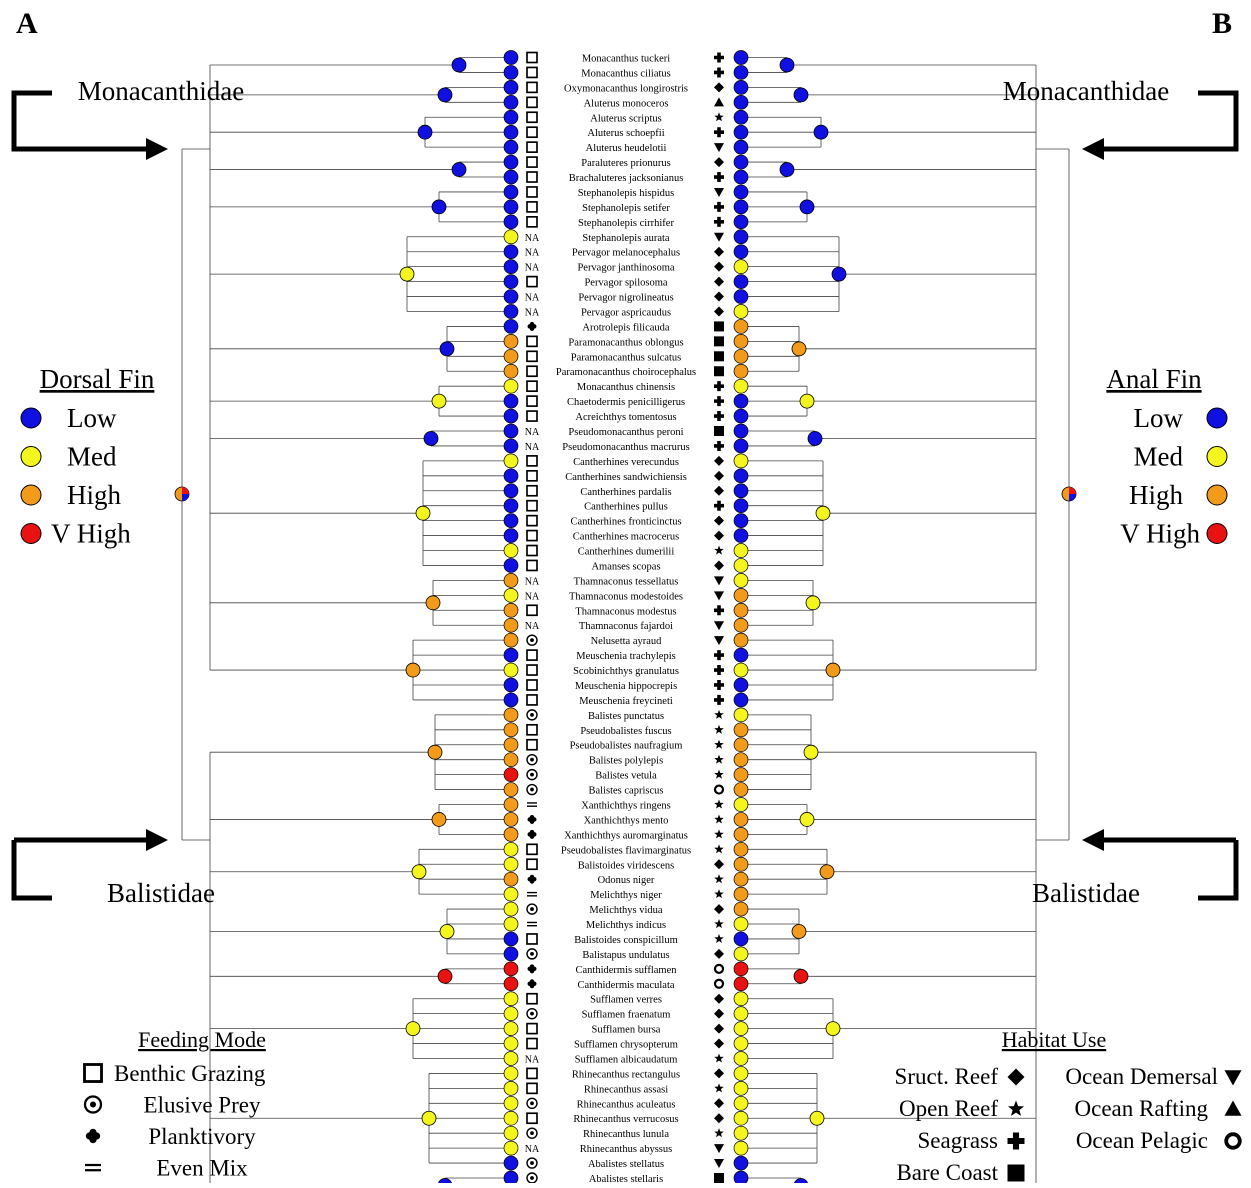 This screenshot has width=1251, height=1188. Describe the element at coordinates (532, 253) in the screenshot. I see `na-label: NA` at that location.